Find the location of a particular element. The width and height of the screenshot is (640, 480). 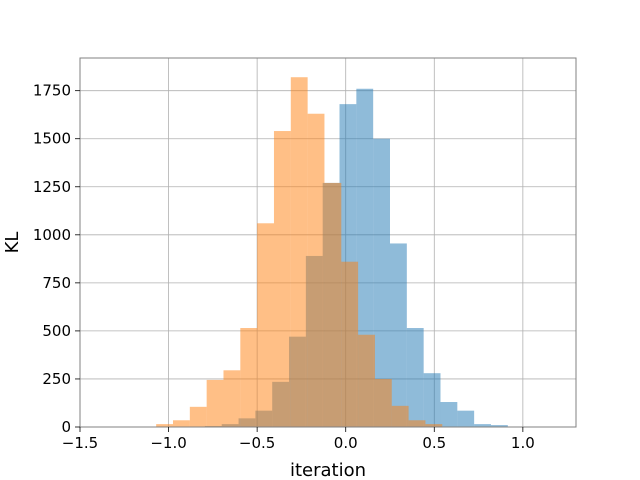

x-tick-label: −1.5 is located at coordinates (80, 443).